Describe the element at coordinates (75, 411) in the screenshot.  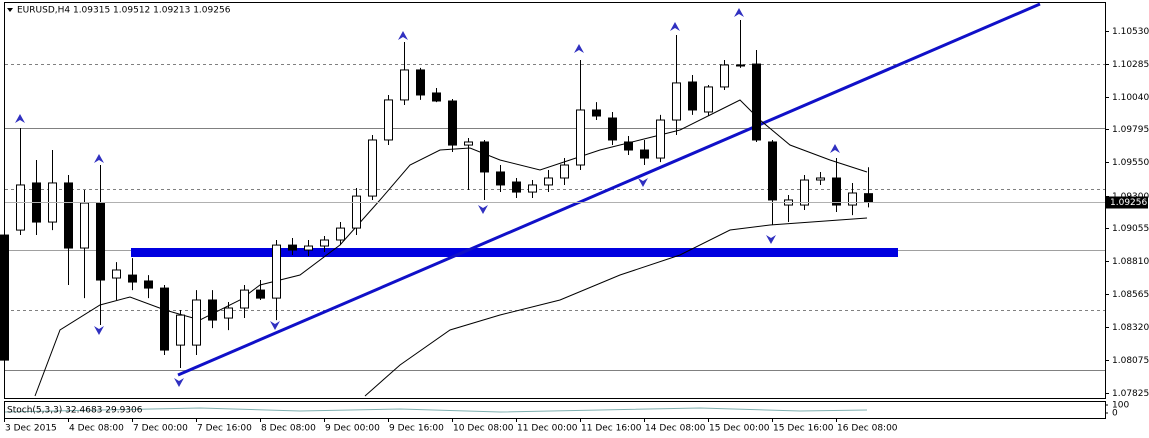
I see `indicator-label: Stoch(5,3,3) 32.4683 29.9306` at that location.